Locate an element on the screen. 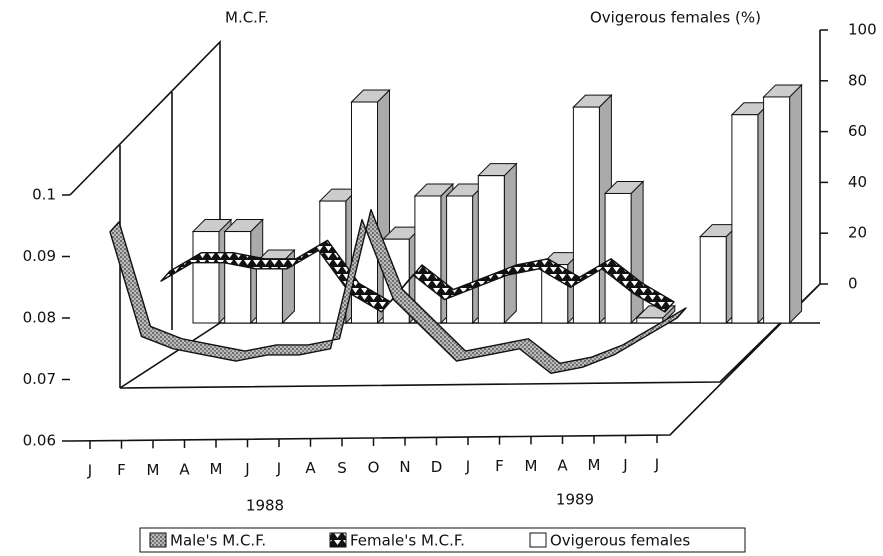 The height and width of the screenshot is (556, 883). legend-label: Male's M.C.F. is located at coordinates (218, 541).